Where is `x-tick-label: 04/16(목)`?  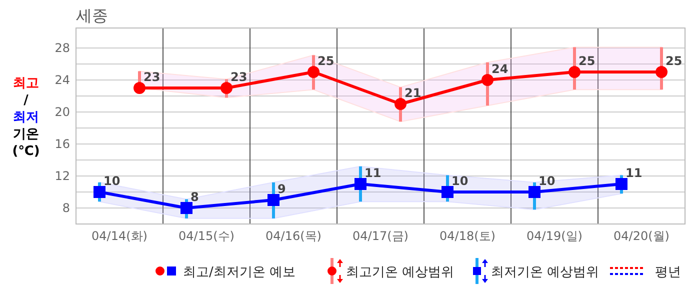 x-tick-label: 04/16(목) is located at coordinates (294, 236).